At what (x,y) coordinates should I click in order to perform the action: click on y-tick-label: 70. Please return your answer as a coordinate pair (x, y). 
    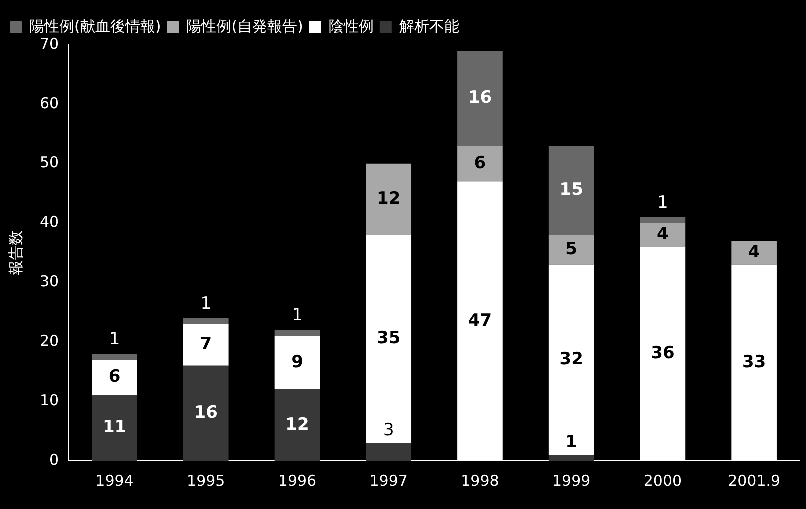
    Looking at the image, I should click on (50, 43).